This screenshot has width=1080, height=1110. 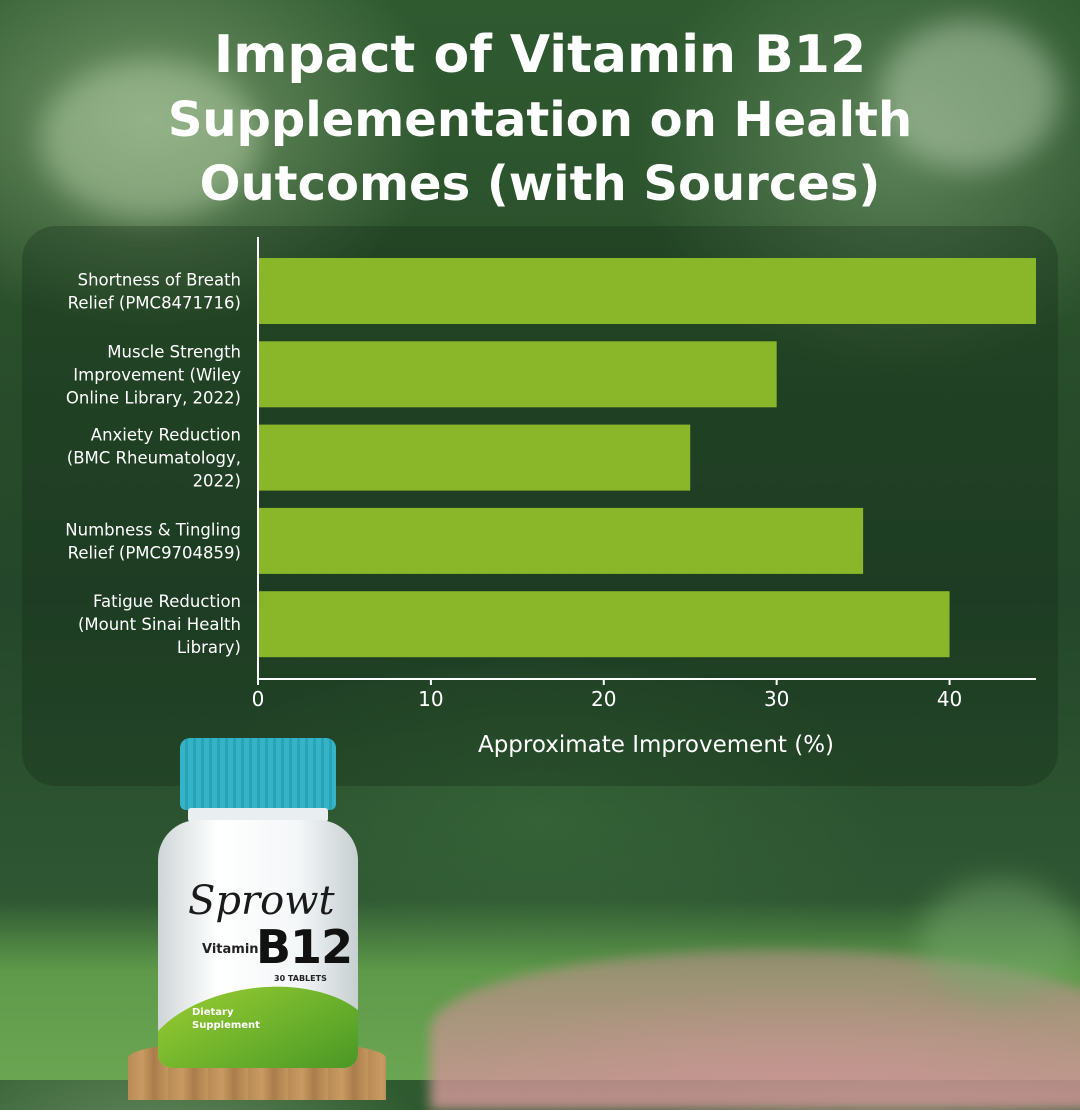 What do you see at coordinates (157, 374) in the screenshot?
I see `category-label-line: Improvement (Wiley` at bounding box center [157, 374].